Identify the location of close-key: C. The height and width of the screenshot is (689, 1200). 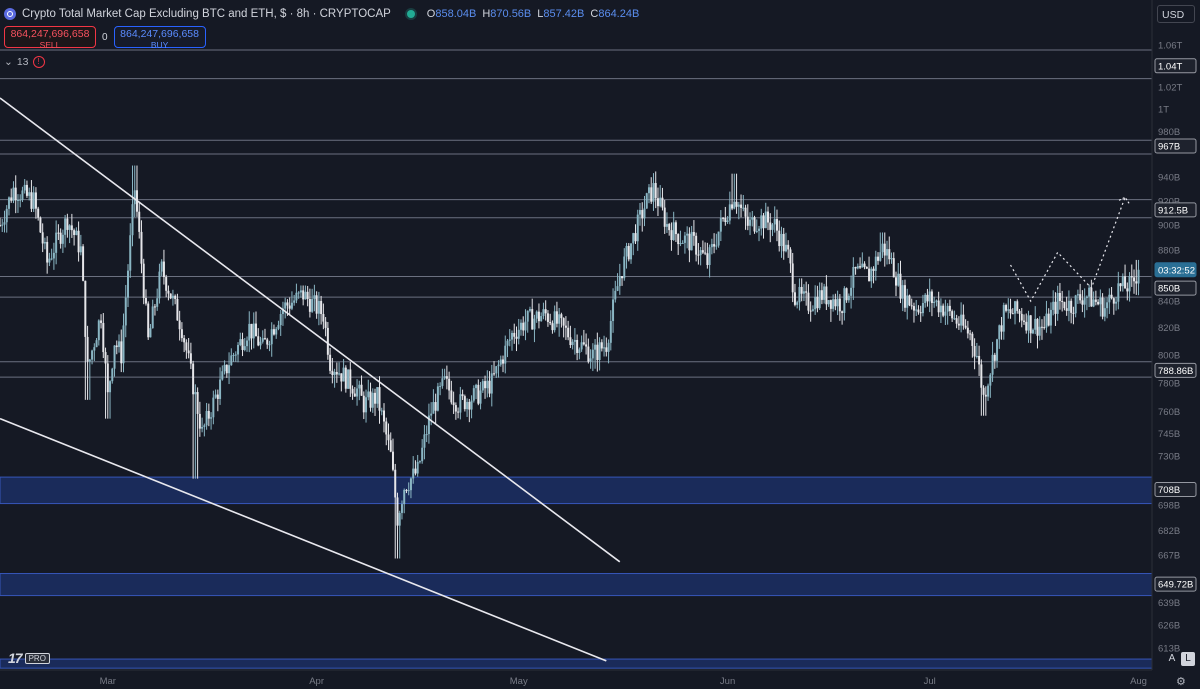
(594, 14).